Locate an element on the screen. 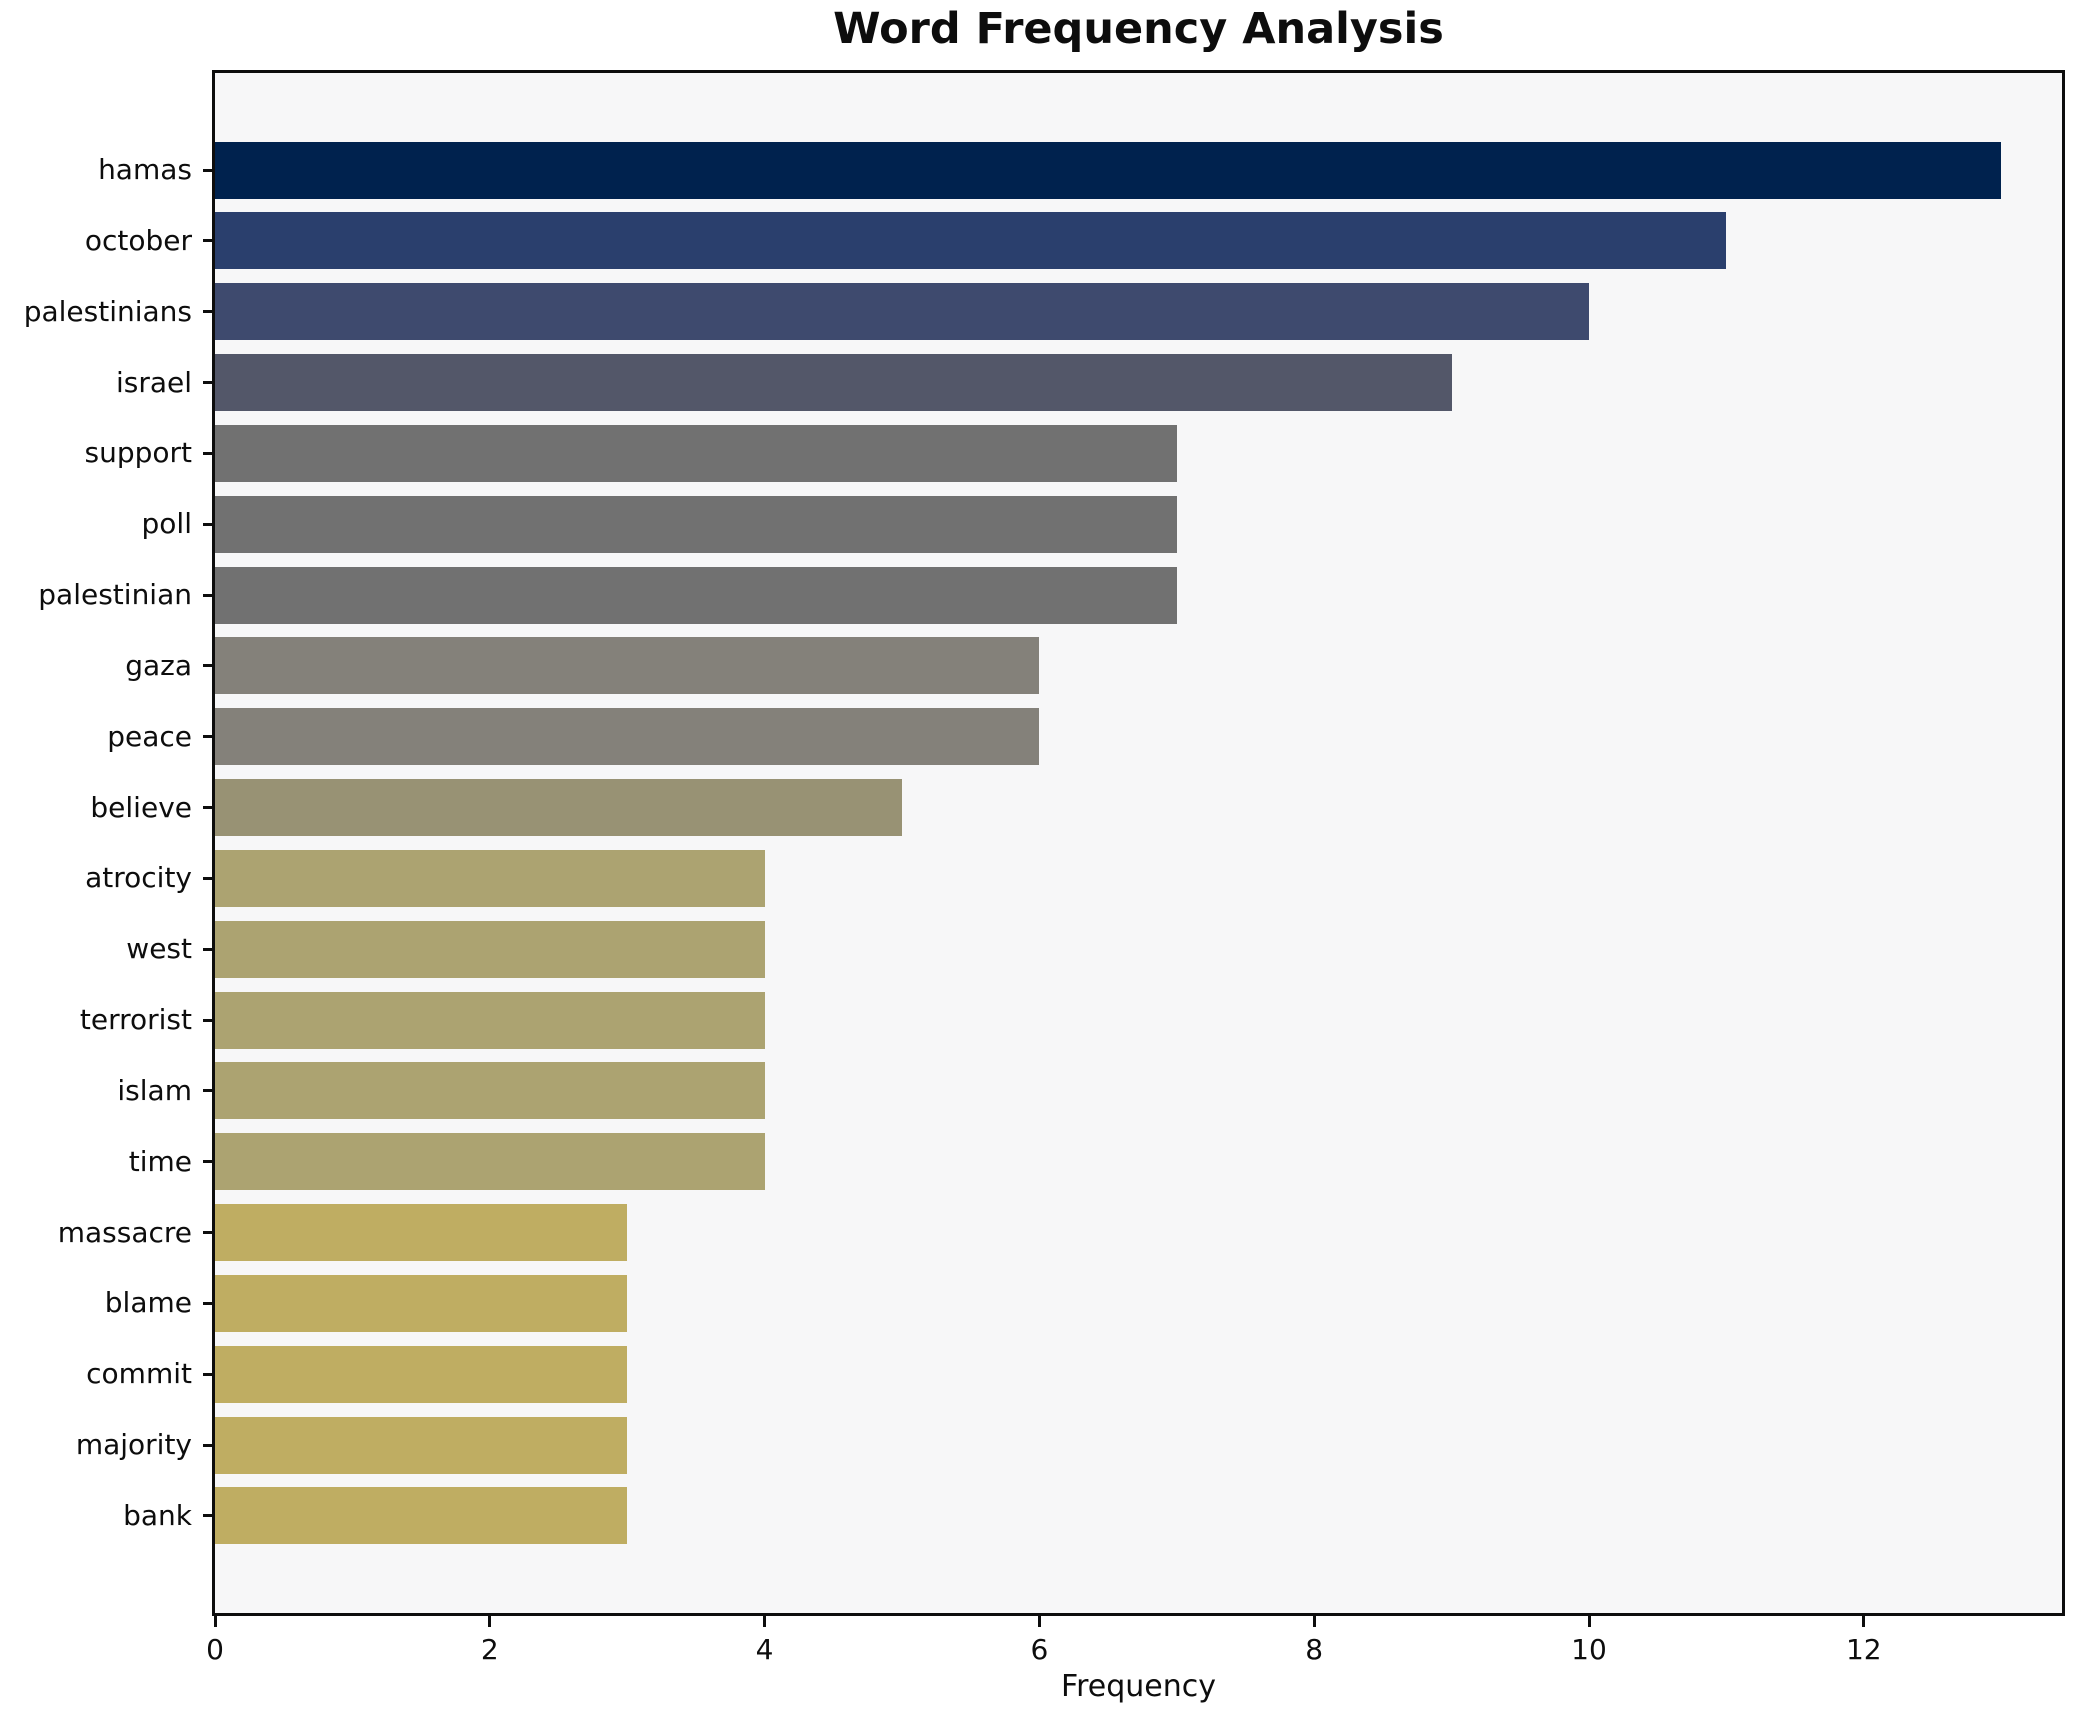 The width and height of the screenshot is (2095, 1722). x-axis-tick-label: 4 is located at coordinates (764, 1649).